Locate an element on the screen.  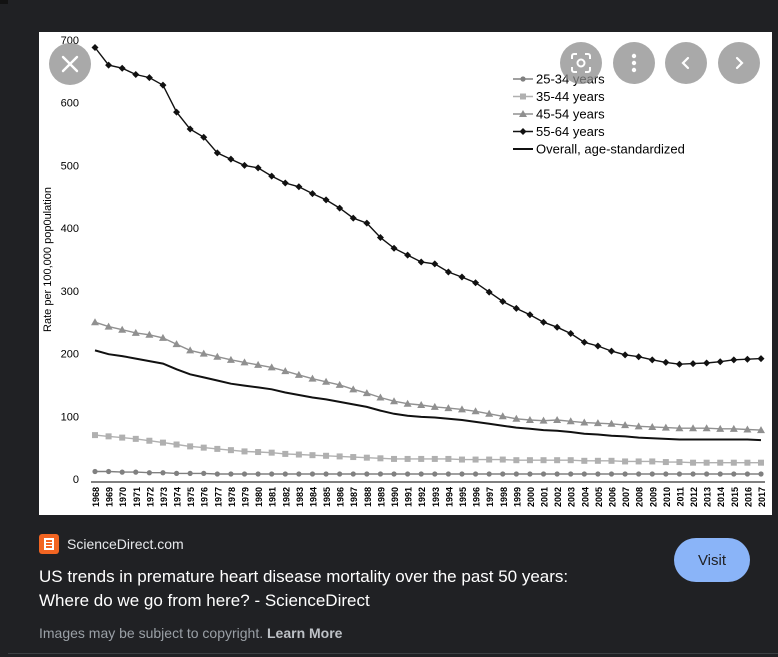
legend-label: 35-44 years is located at coordinates (570, 96).